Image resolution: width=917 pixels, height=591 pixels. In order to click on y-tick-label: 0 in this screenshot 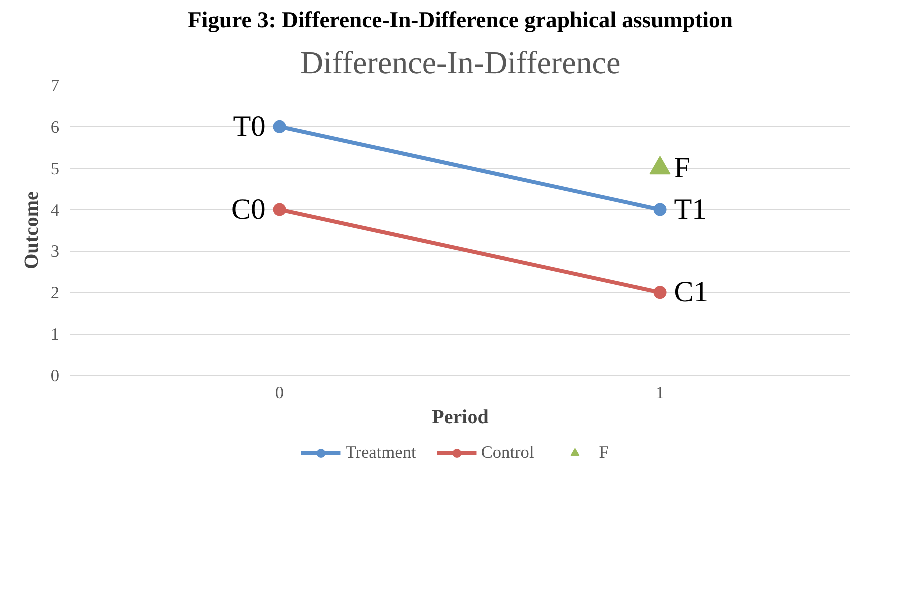, I will do `click(55, 376)`.